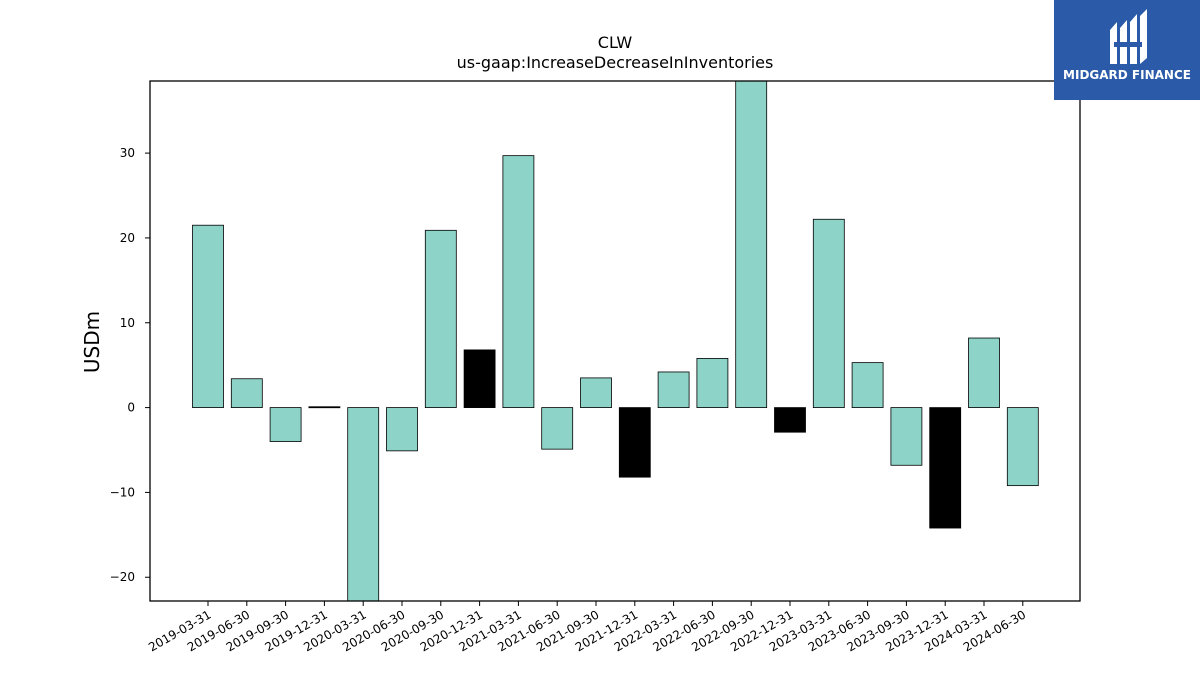 This screenshot has height=675, width=1200. What do you see at coordinates (127, 238) in the screenshot?
I see `y-tick-label: 20` at bounding box center [127, 238].